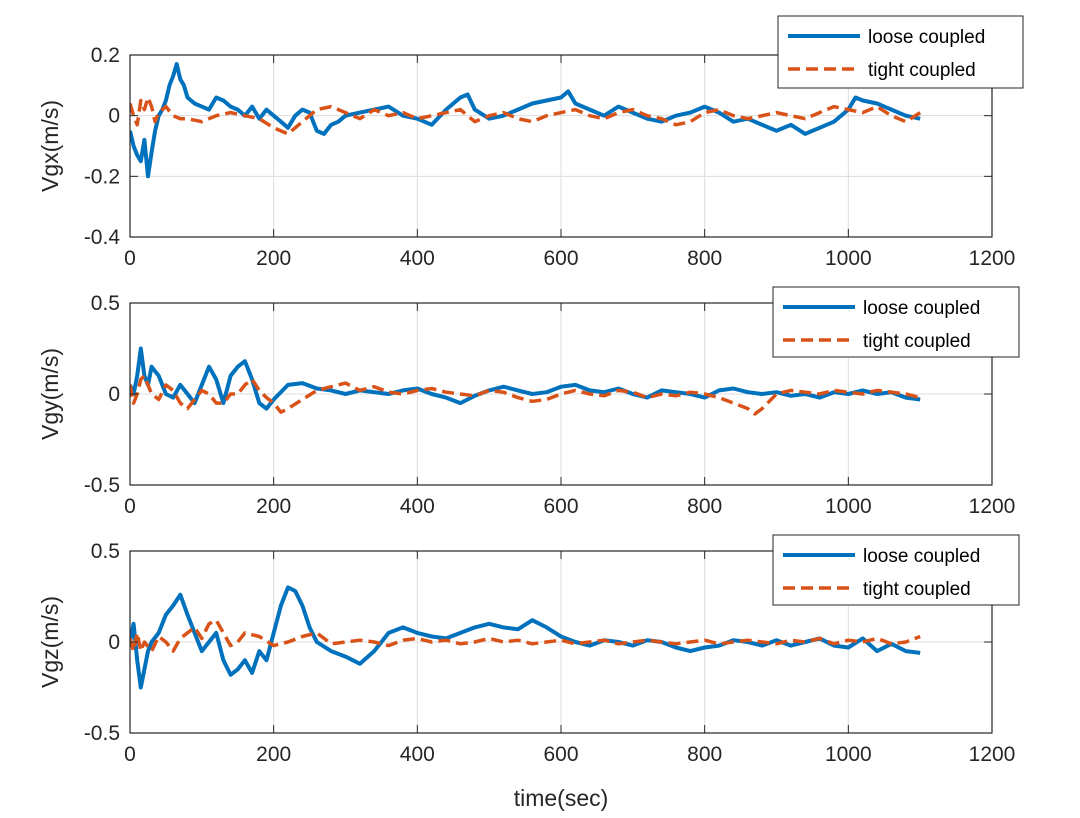 Image resolution: width=1080 pixels, height=818 pixels. I want to click on y-tick-label: 0.2, so click(105, 55).